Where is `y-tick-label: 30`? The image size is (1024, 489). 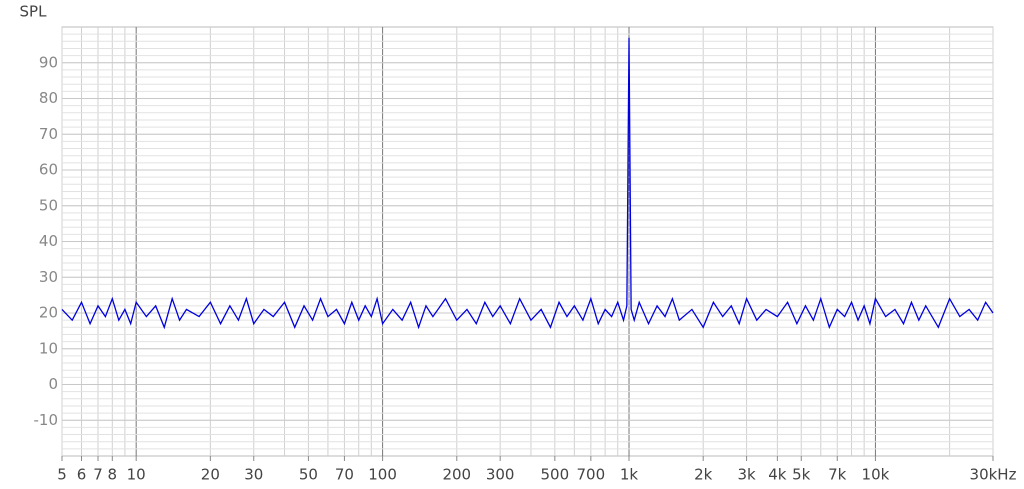 y-tick-label: 30 is located at coordinates (48, 277).